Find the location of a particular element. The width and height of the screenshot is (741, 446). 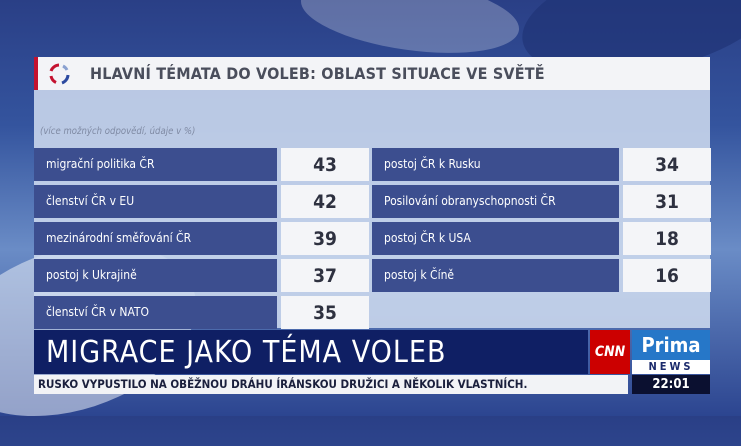

result-value: 16 is located at coordinates (667, 275).